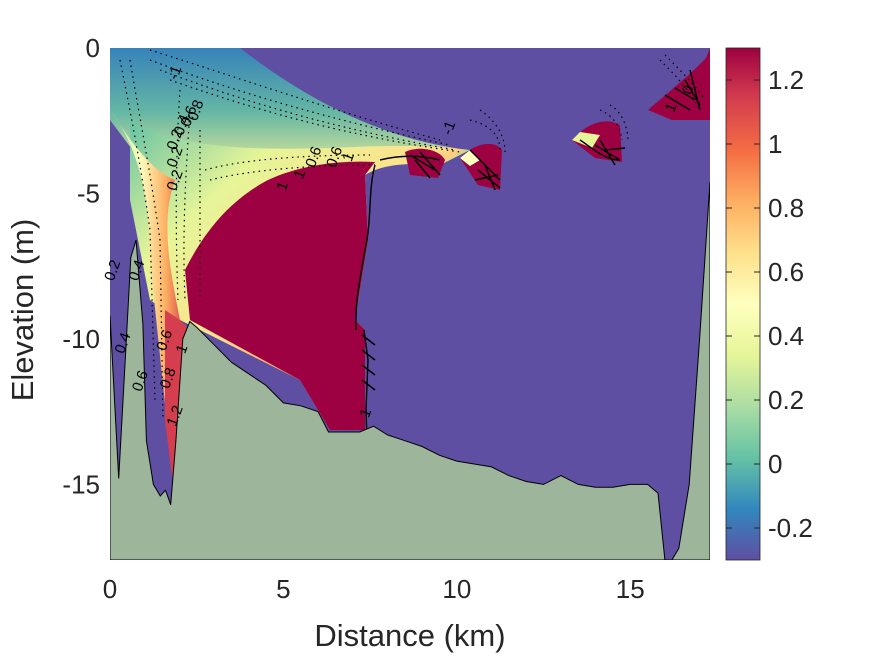 This screenshot has width=875, height=656. What do you see at coordinates (786, 400) in the screenshot?
I see `colorbar-tick-label: 0.2` at bounding box center [786, 400].